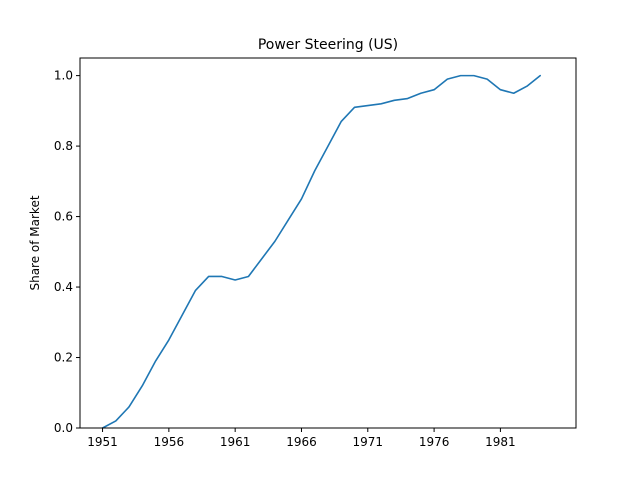 The image size is (640, 480). I want to click on x-tick-label: 1966, so click(301, 442).